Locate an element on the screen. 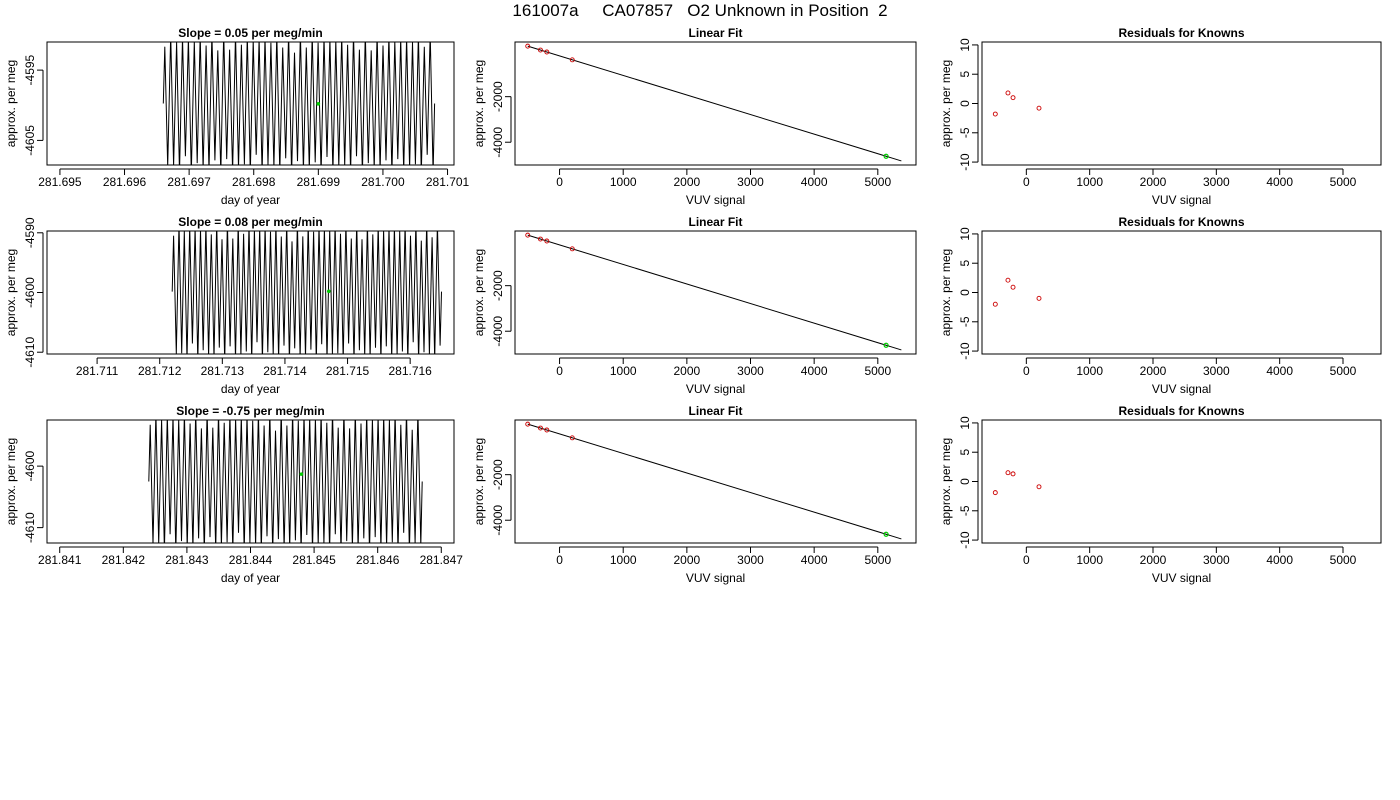 This screenshot has width=1400, height=800. x-tick-label: 281.843 is located at coordinates (187, 560).